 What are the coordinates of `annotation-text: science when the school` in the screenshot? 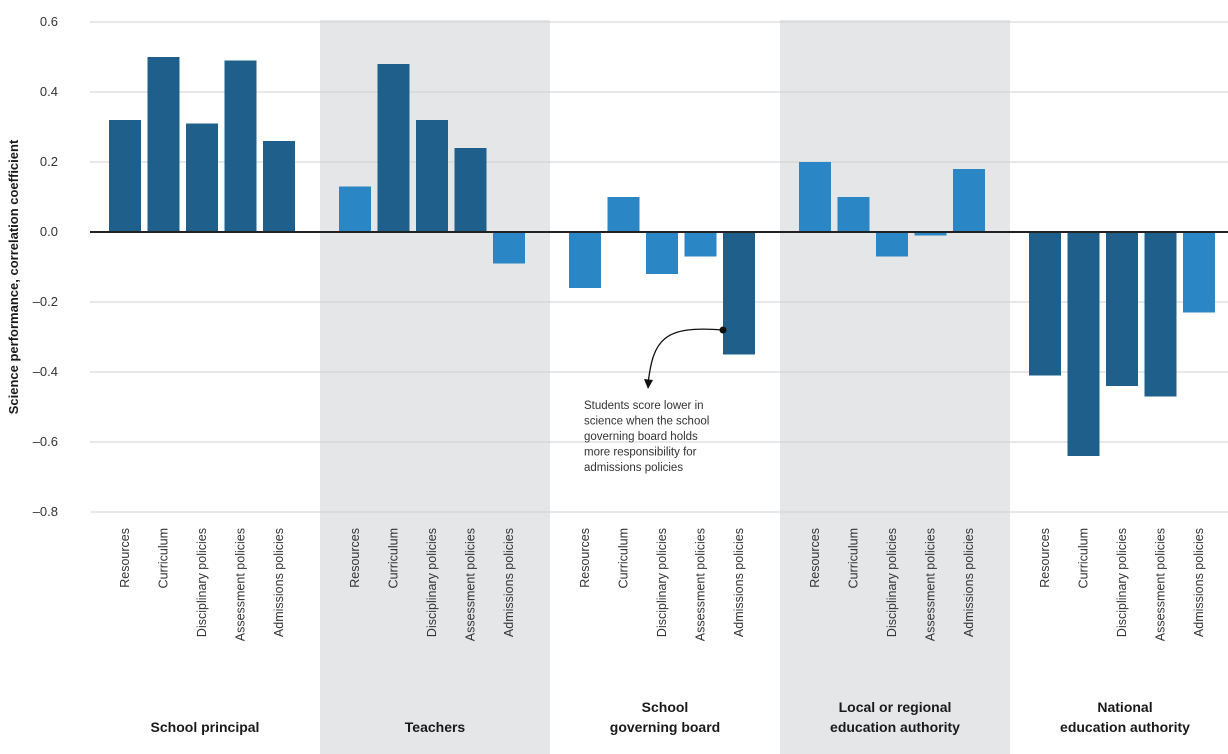 It's located at (646, 422).